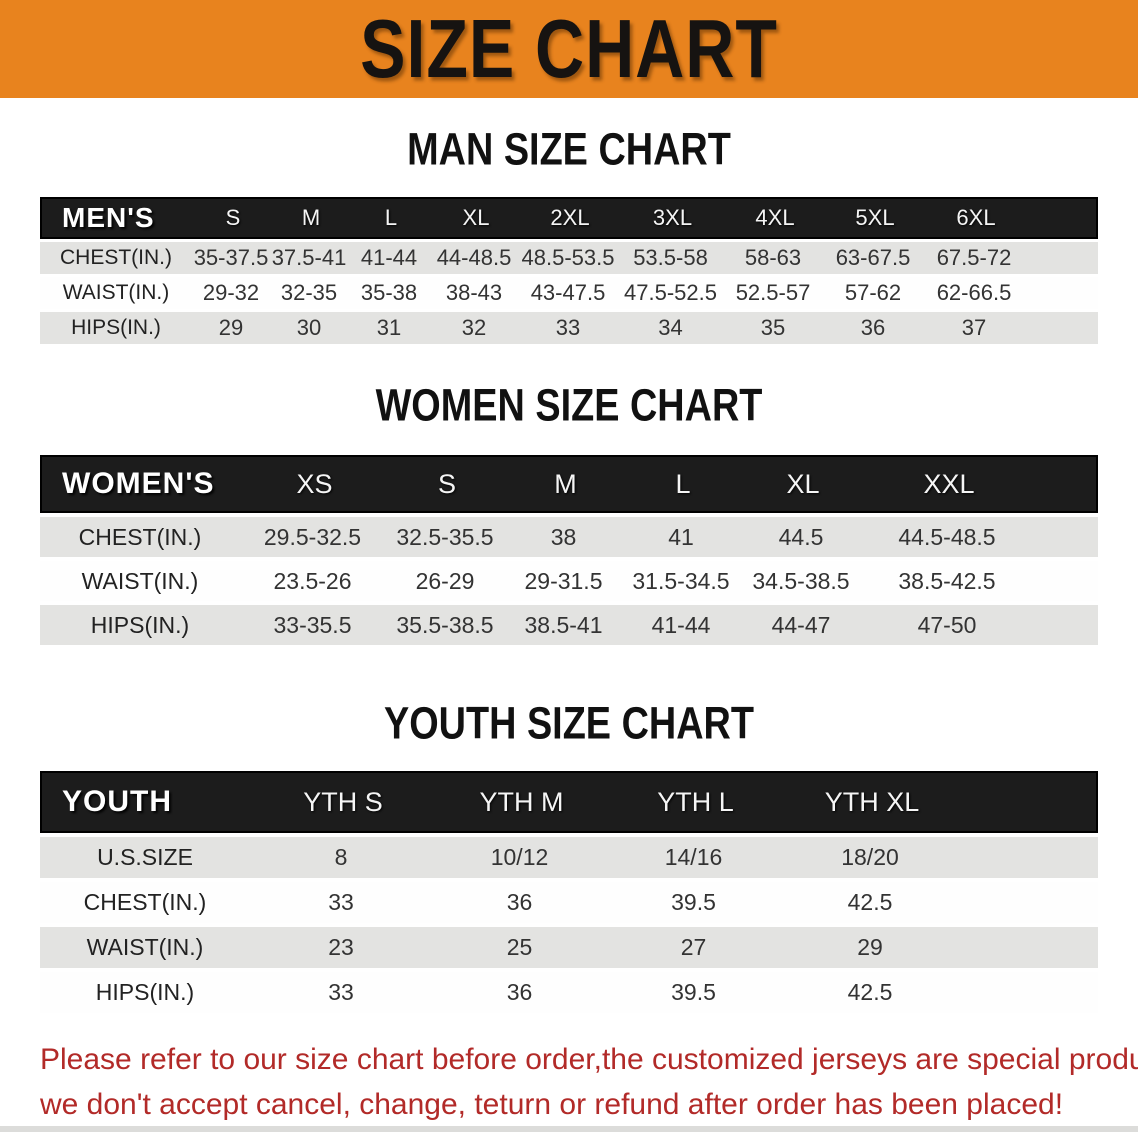 The height and width of the screenshot is (1132, 1138). I want to click on measurement-value: 34.5-38.5, so click(801, 580).